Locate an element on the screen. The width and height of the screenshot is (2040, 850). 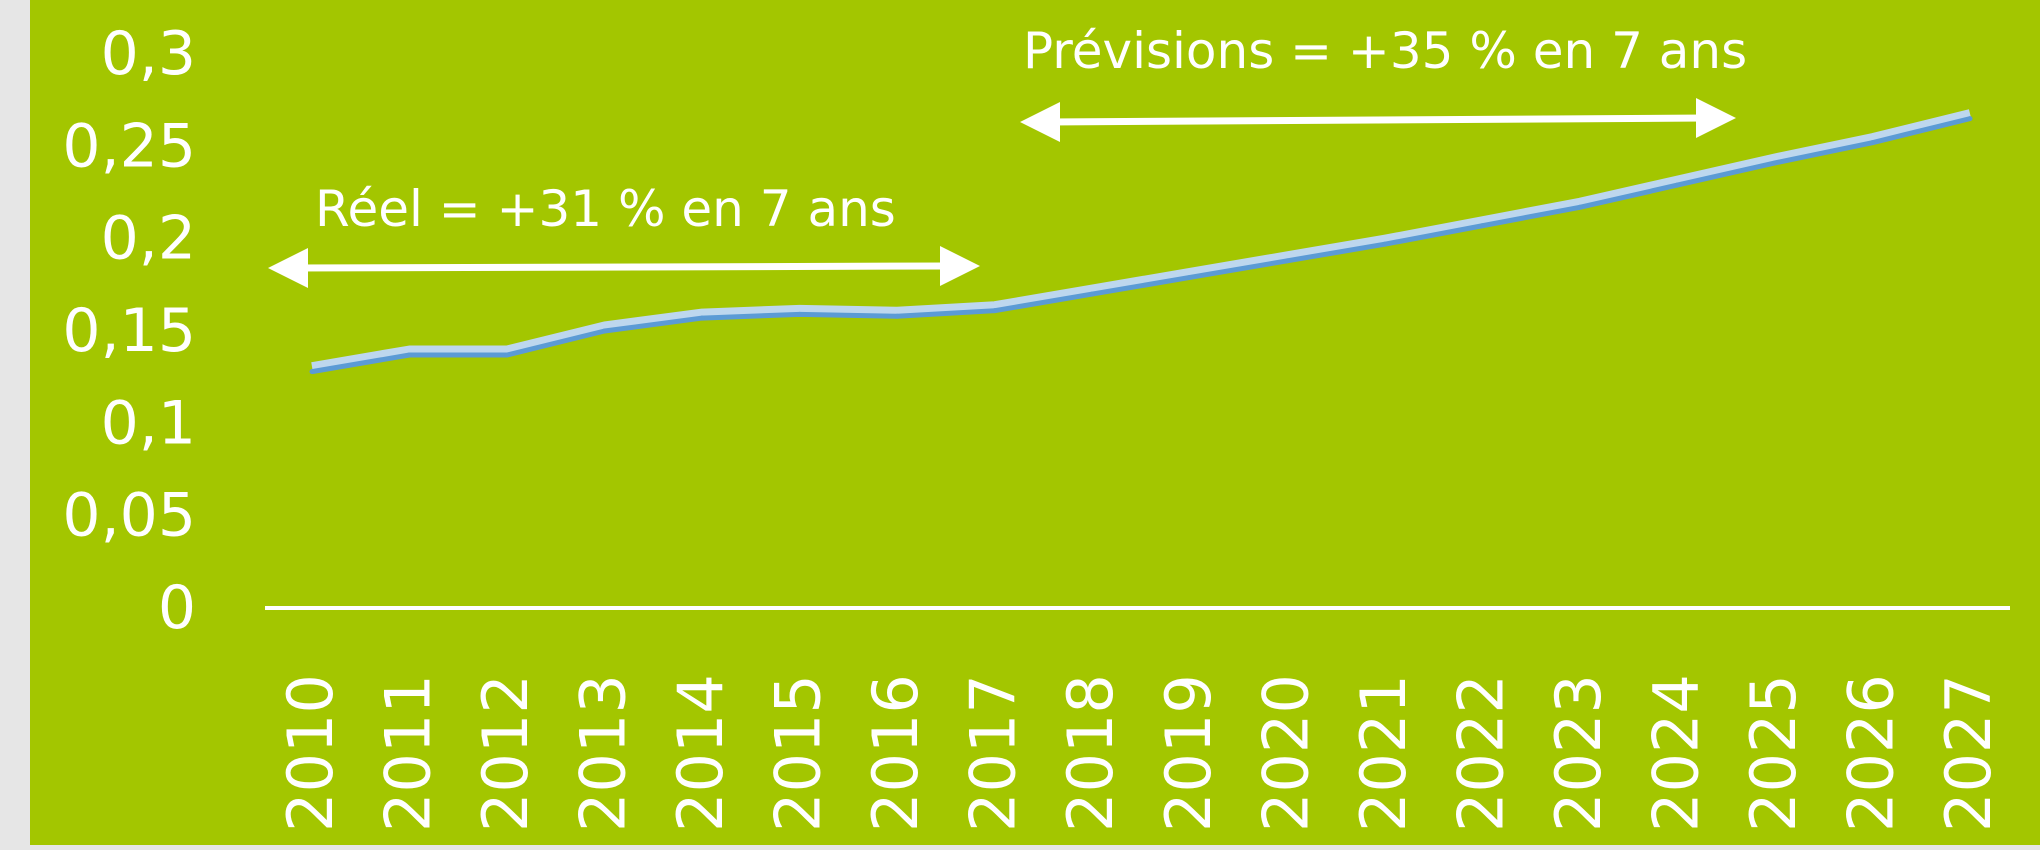
y-tick-label: 0,3 is located at coordinates (148, 54).